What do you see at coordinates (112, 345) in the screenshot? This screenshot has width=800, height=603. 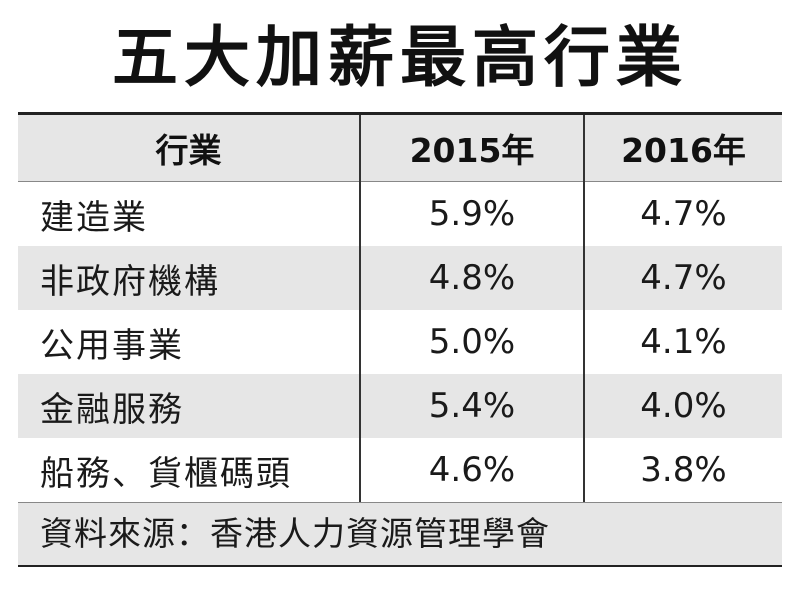 I see `industry-cell: 公用事業` at bounding box center [112, 345].